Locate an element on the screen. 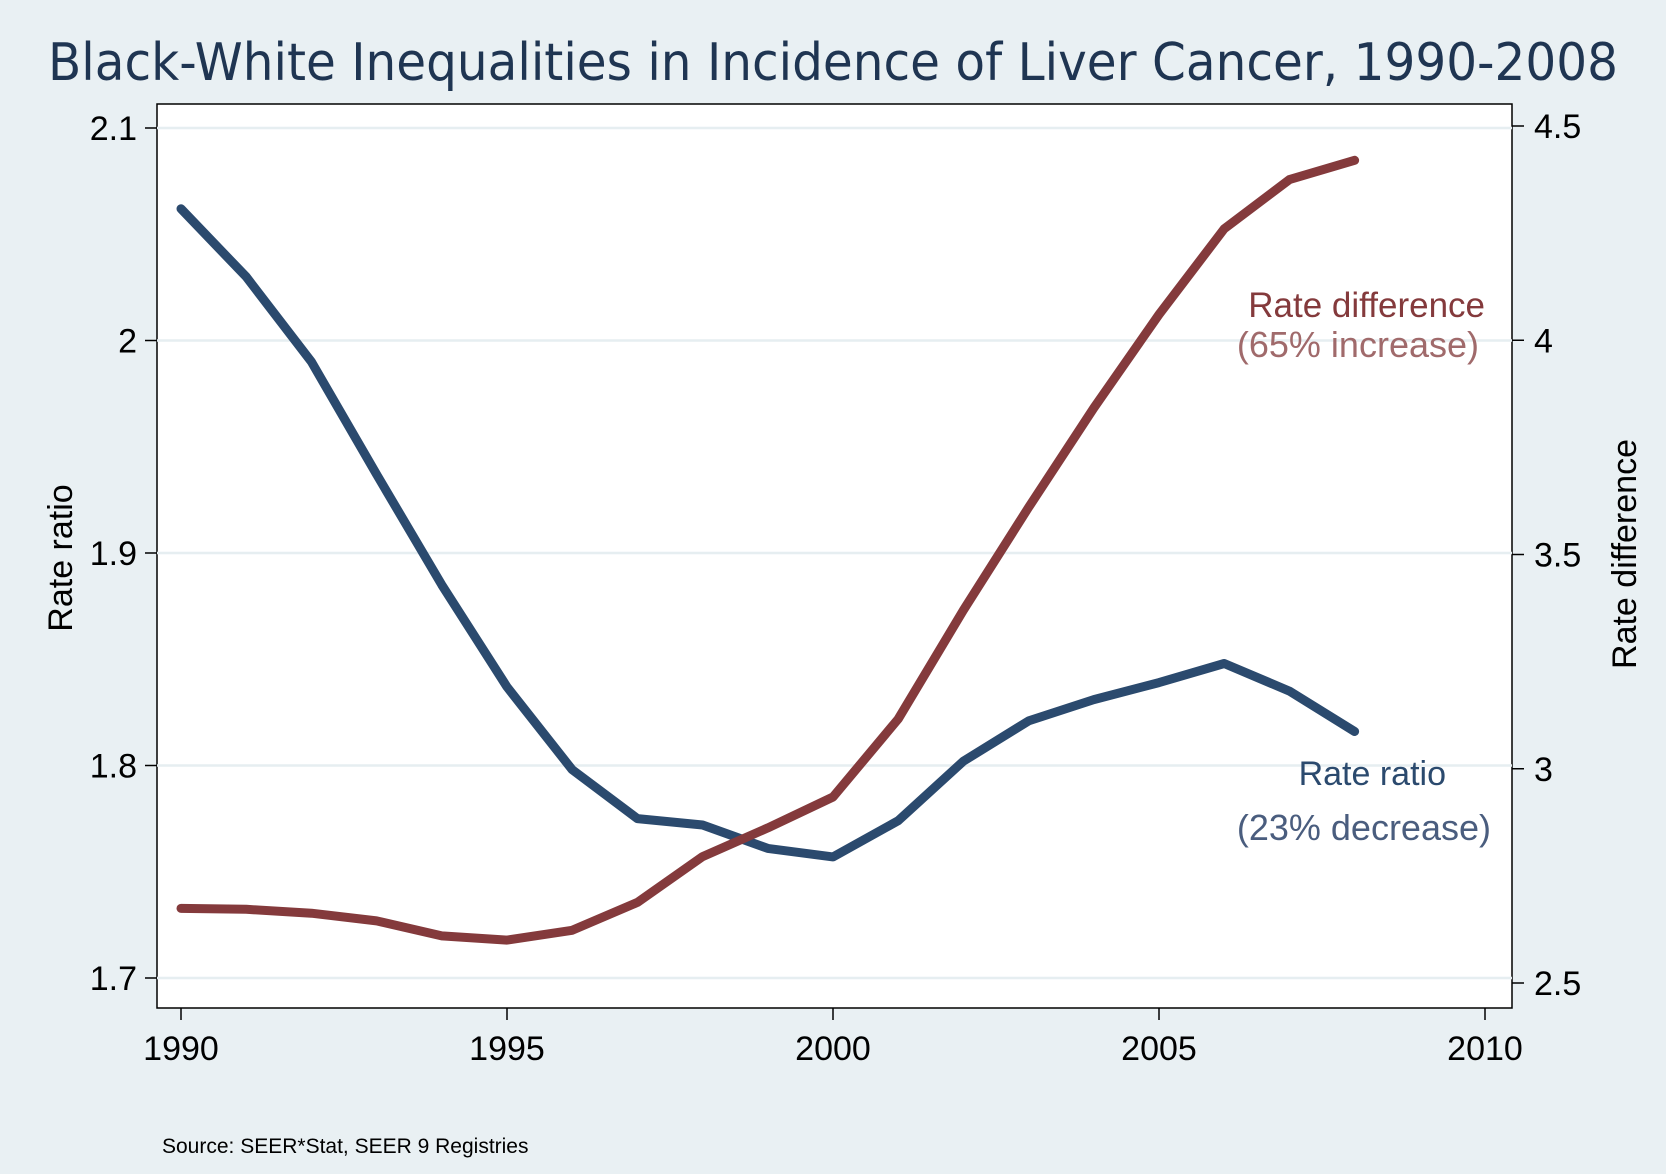 Image resolution: width=1666 pixels, height=1174 pixels. source-note: Source: SEER*Stat, SEER 9 Registries is located at coordinates (345, 1146).